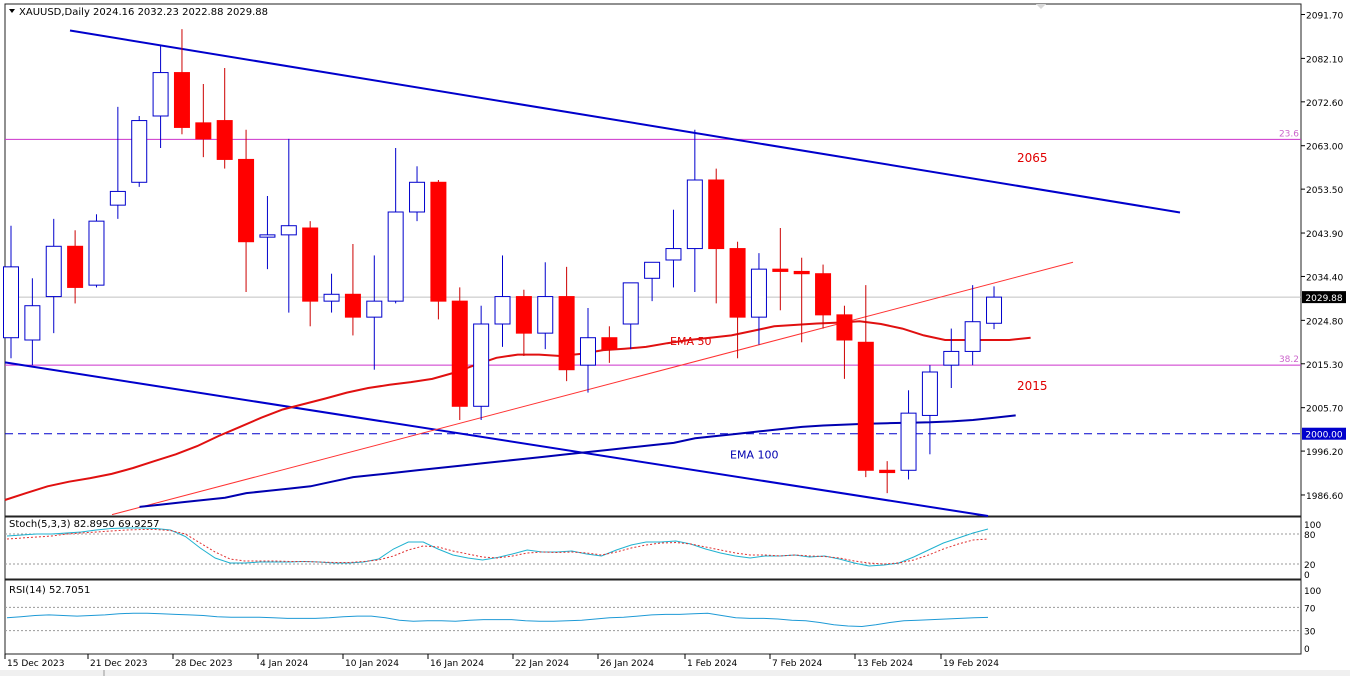 The image size is (1350, 680). Describe the element at coordinates (1032, 158) in the screenshot. I see `annotation-2065: 2065` at that location.